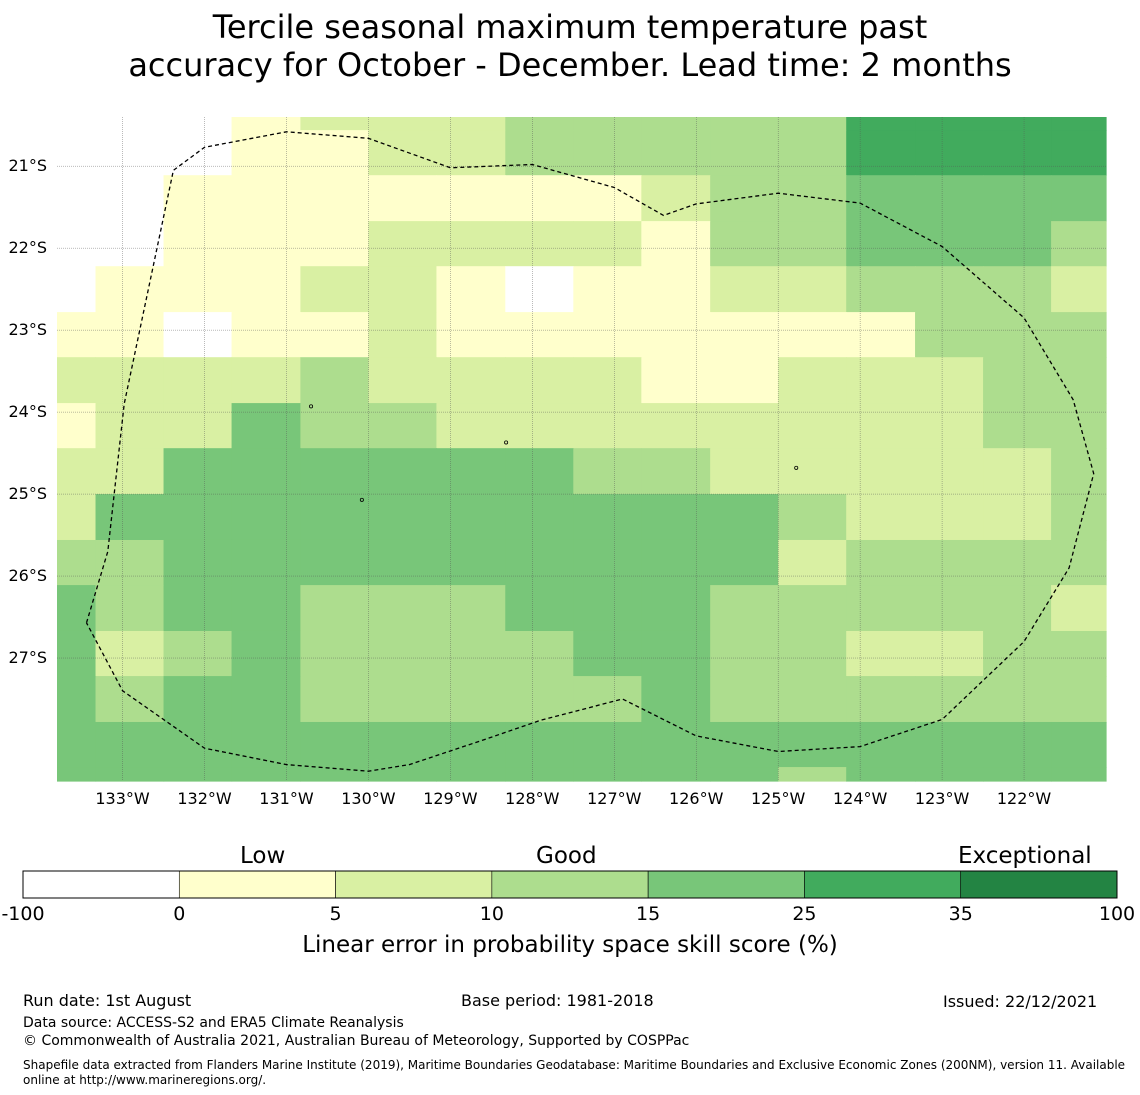 Image resolution: width=1140 pixels, height=1095 pixels. What do you see at coordinates (122, 798) in the screenshot?
I see `longitude-label: 133°W` at bounding box center [122, 798].